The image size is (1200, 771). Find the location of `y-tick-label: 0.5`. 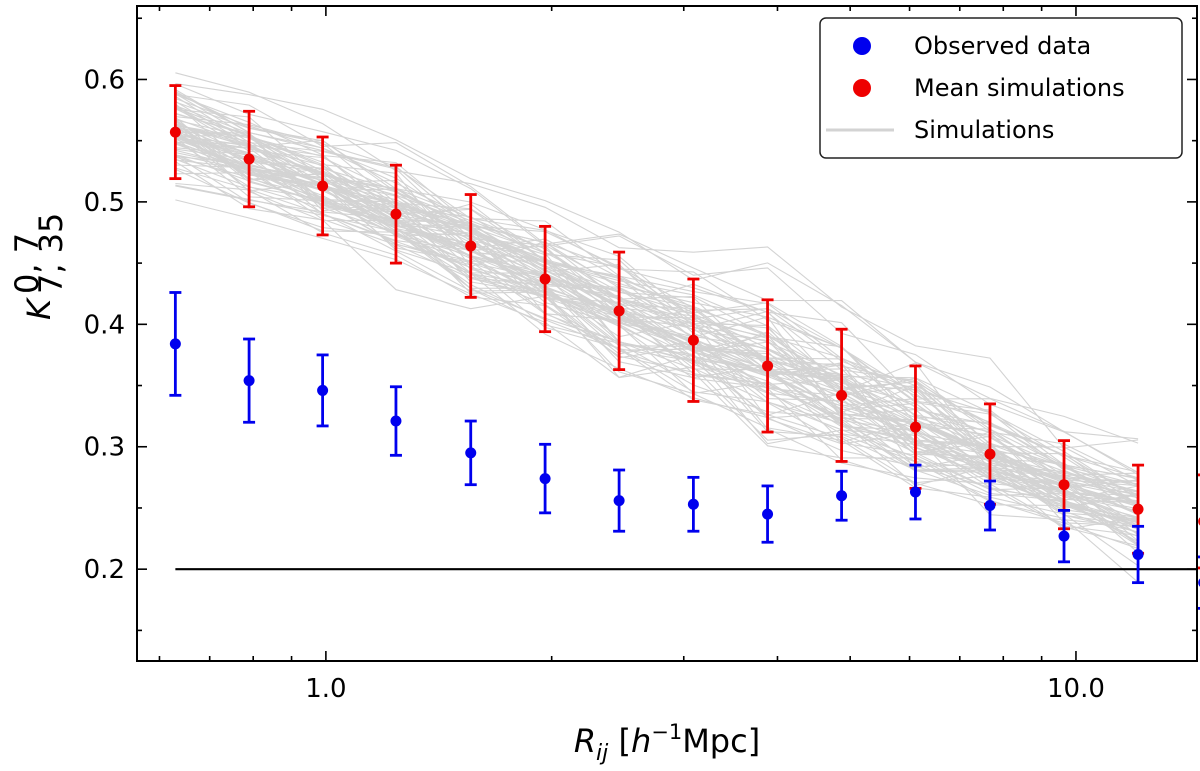

y-tick-label: 0.5 is located at coordinates (104, 203).